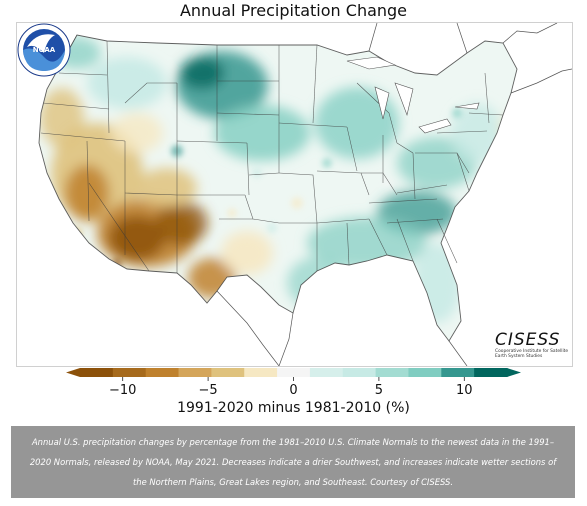  I want to click on colorbar-tick-label: 5, so click(379, 390).